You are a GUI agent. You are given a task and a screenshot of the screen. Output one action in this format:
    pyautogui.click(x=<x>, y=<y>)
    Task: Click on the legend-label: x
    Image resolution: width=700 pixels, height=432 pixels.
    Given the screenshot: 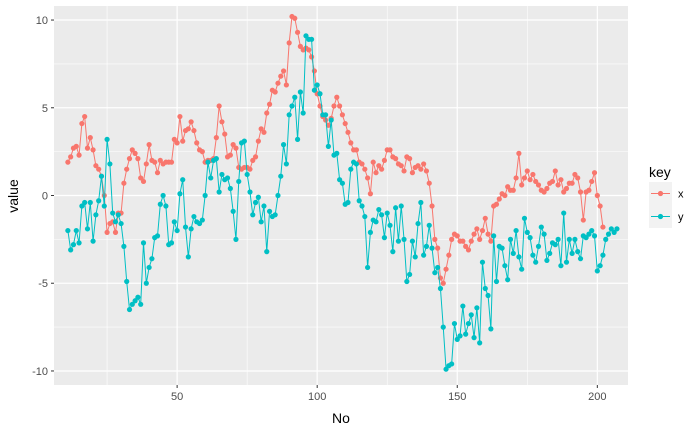 What is the action you would take?
    pyautogui.click(x=681, y=195)
    